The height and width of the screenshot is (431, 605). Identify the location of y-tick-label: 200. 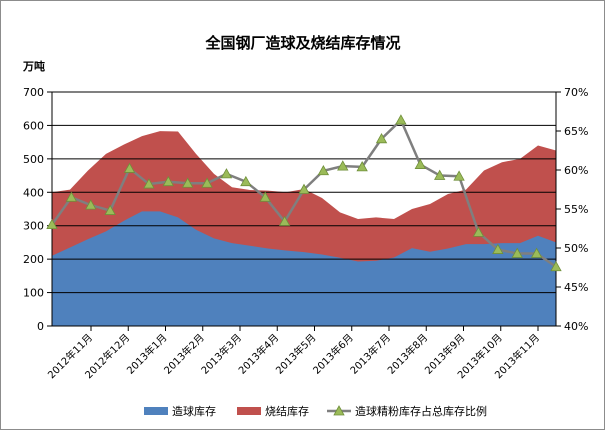
(33, 259).